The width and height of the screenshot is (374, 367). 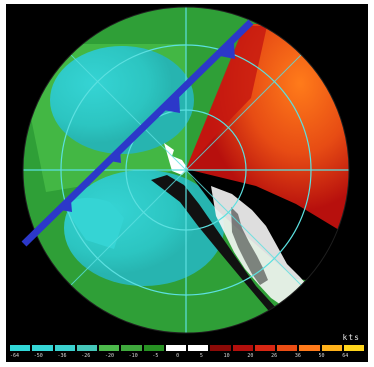 What do you see at coordinates (187, 348) in the screenshot?
I see `velocity-color-scale` at bounding box center [187, 348].